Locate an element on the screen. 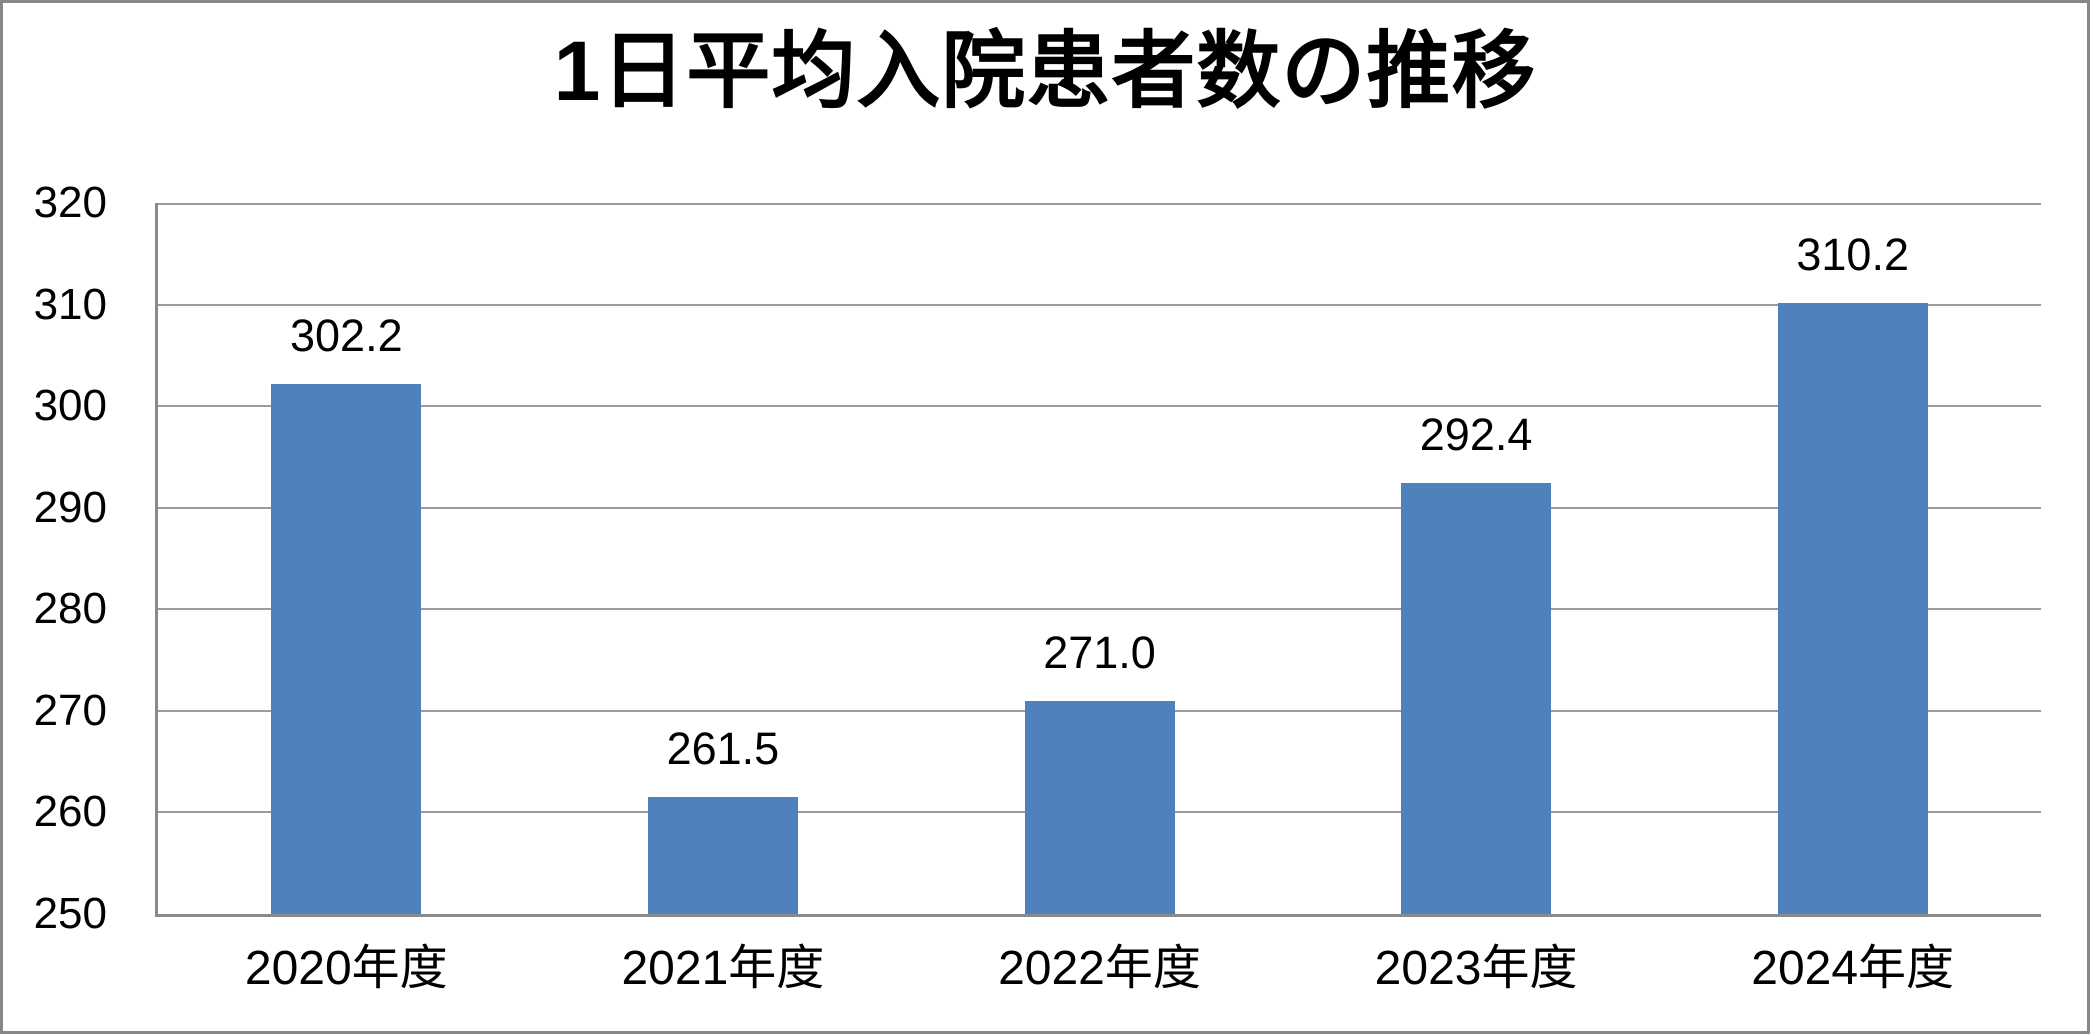 Image resolution: width=2090 pixels, height=1034 pixels. y-axis-tick-label: 310 is located at coordinates (70, 304).